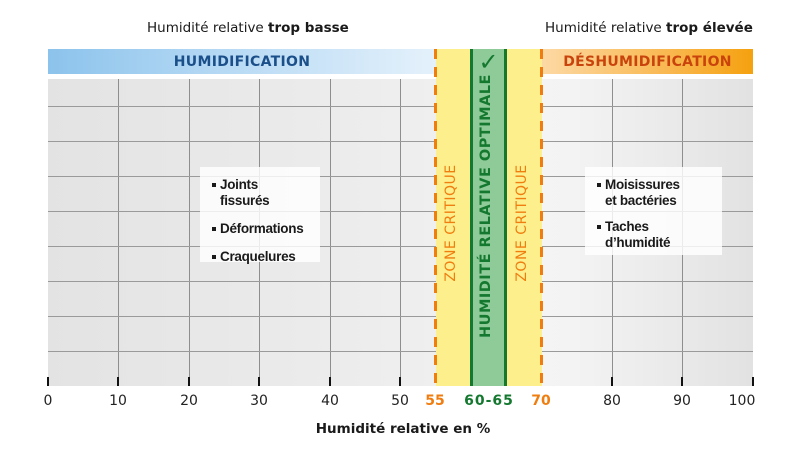 The height and width of the screenshot is (457, 800). What do you see at coordinates (647, 61) in the screenshot?
I see `dehumidification-band: DÉSHUMIDIFICATION` at bounding box center [647, 61].